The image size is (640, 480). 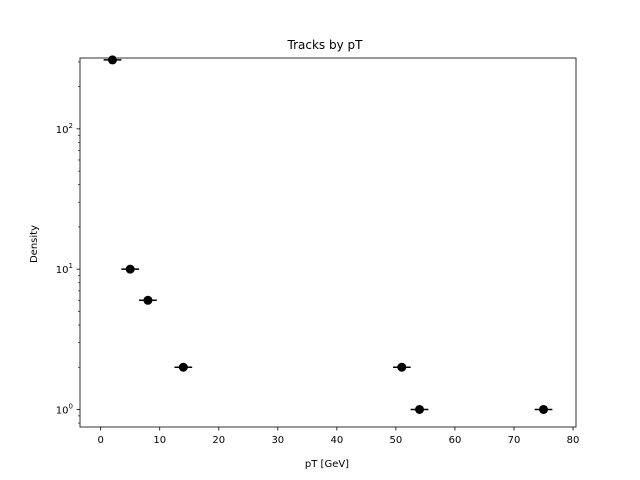 What do you see at coordinates (34, 244) in the screenshot?
I see `y-axis-label: Density` at bounding box center [34, 244].